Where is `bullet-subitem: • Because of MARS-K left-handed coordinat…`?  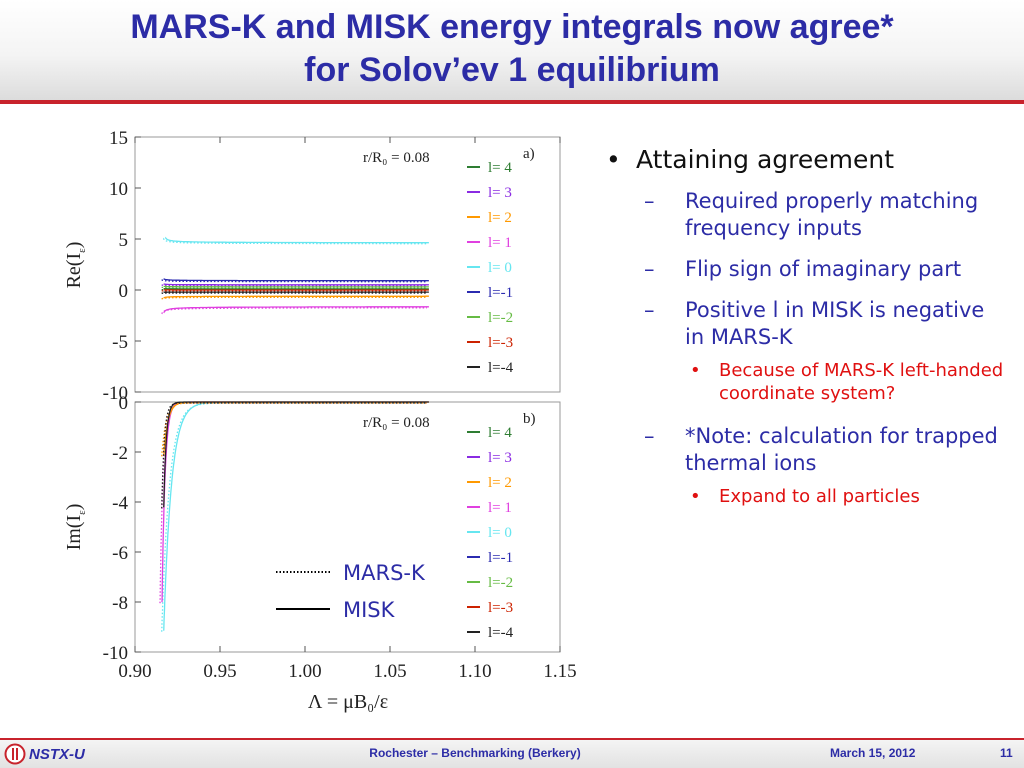 bullet-subitem: • Because of MARS-K left-handed coordinat… is located at coordinates (847, 382).